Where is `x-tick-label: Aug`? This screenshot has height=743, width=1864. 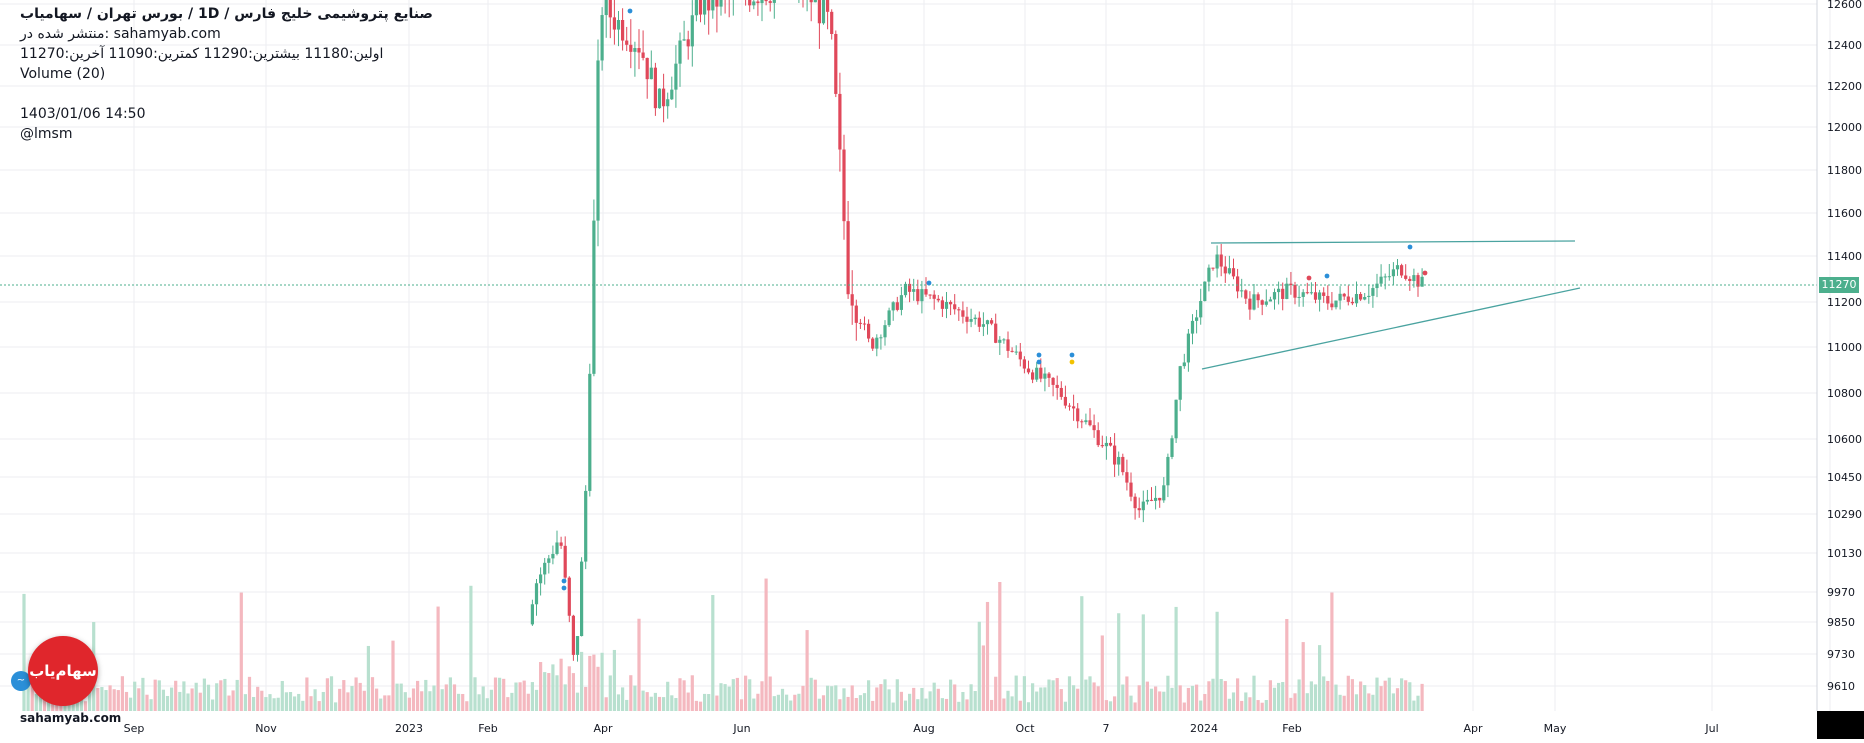
x-tick-label: Aug is located at coordinates (923, 728).